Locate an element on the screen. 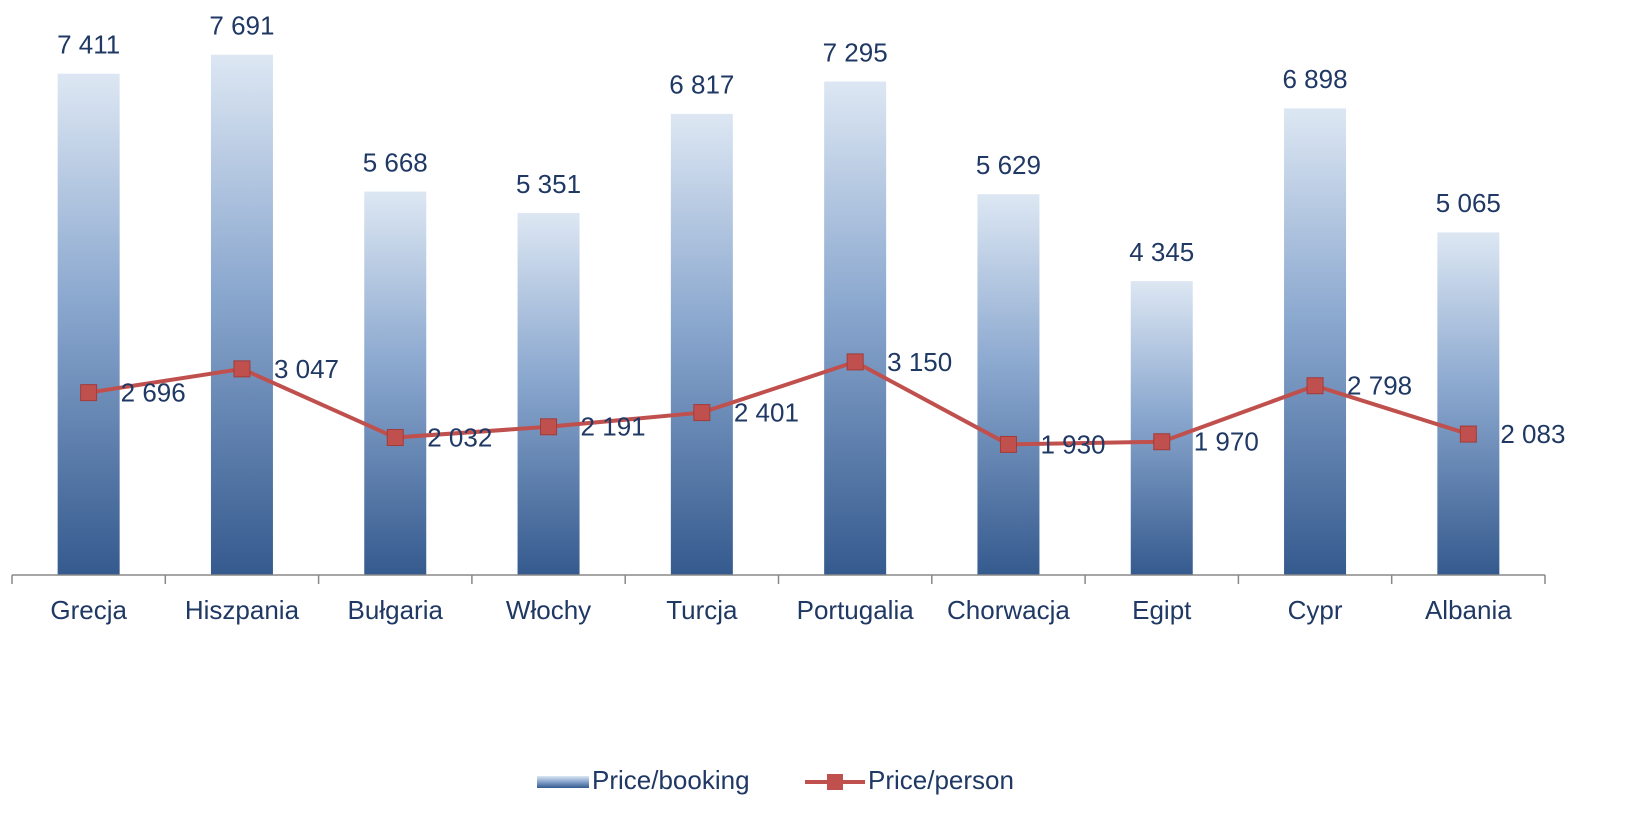 The image size is (1649, 840). bar-value-label: 7 411 is located at coordinates (88, 45).